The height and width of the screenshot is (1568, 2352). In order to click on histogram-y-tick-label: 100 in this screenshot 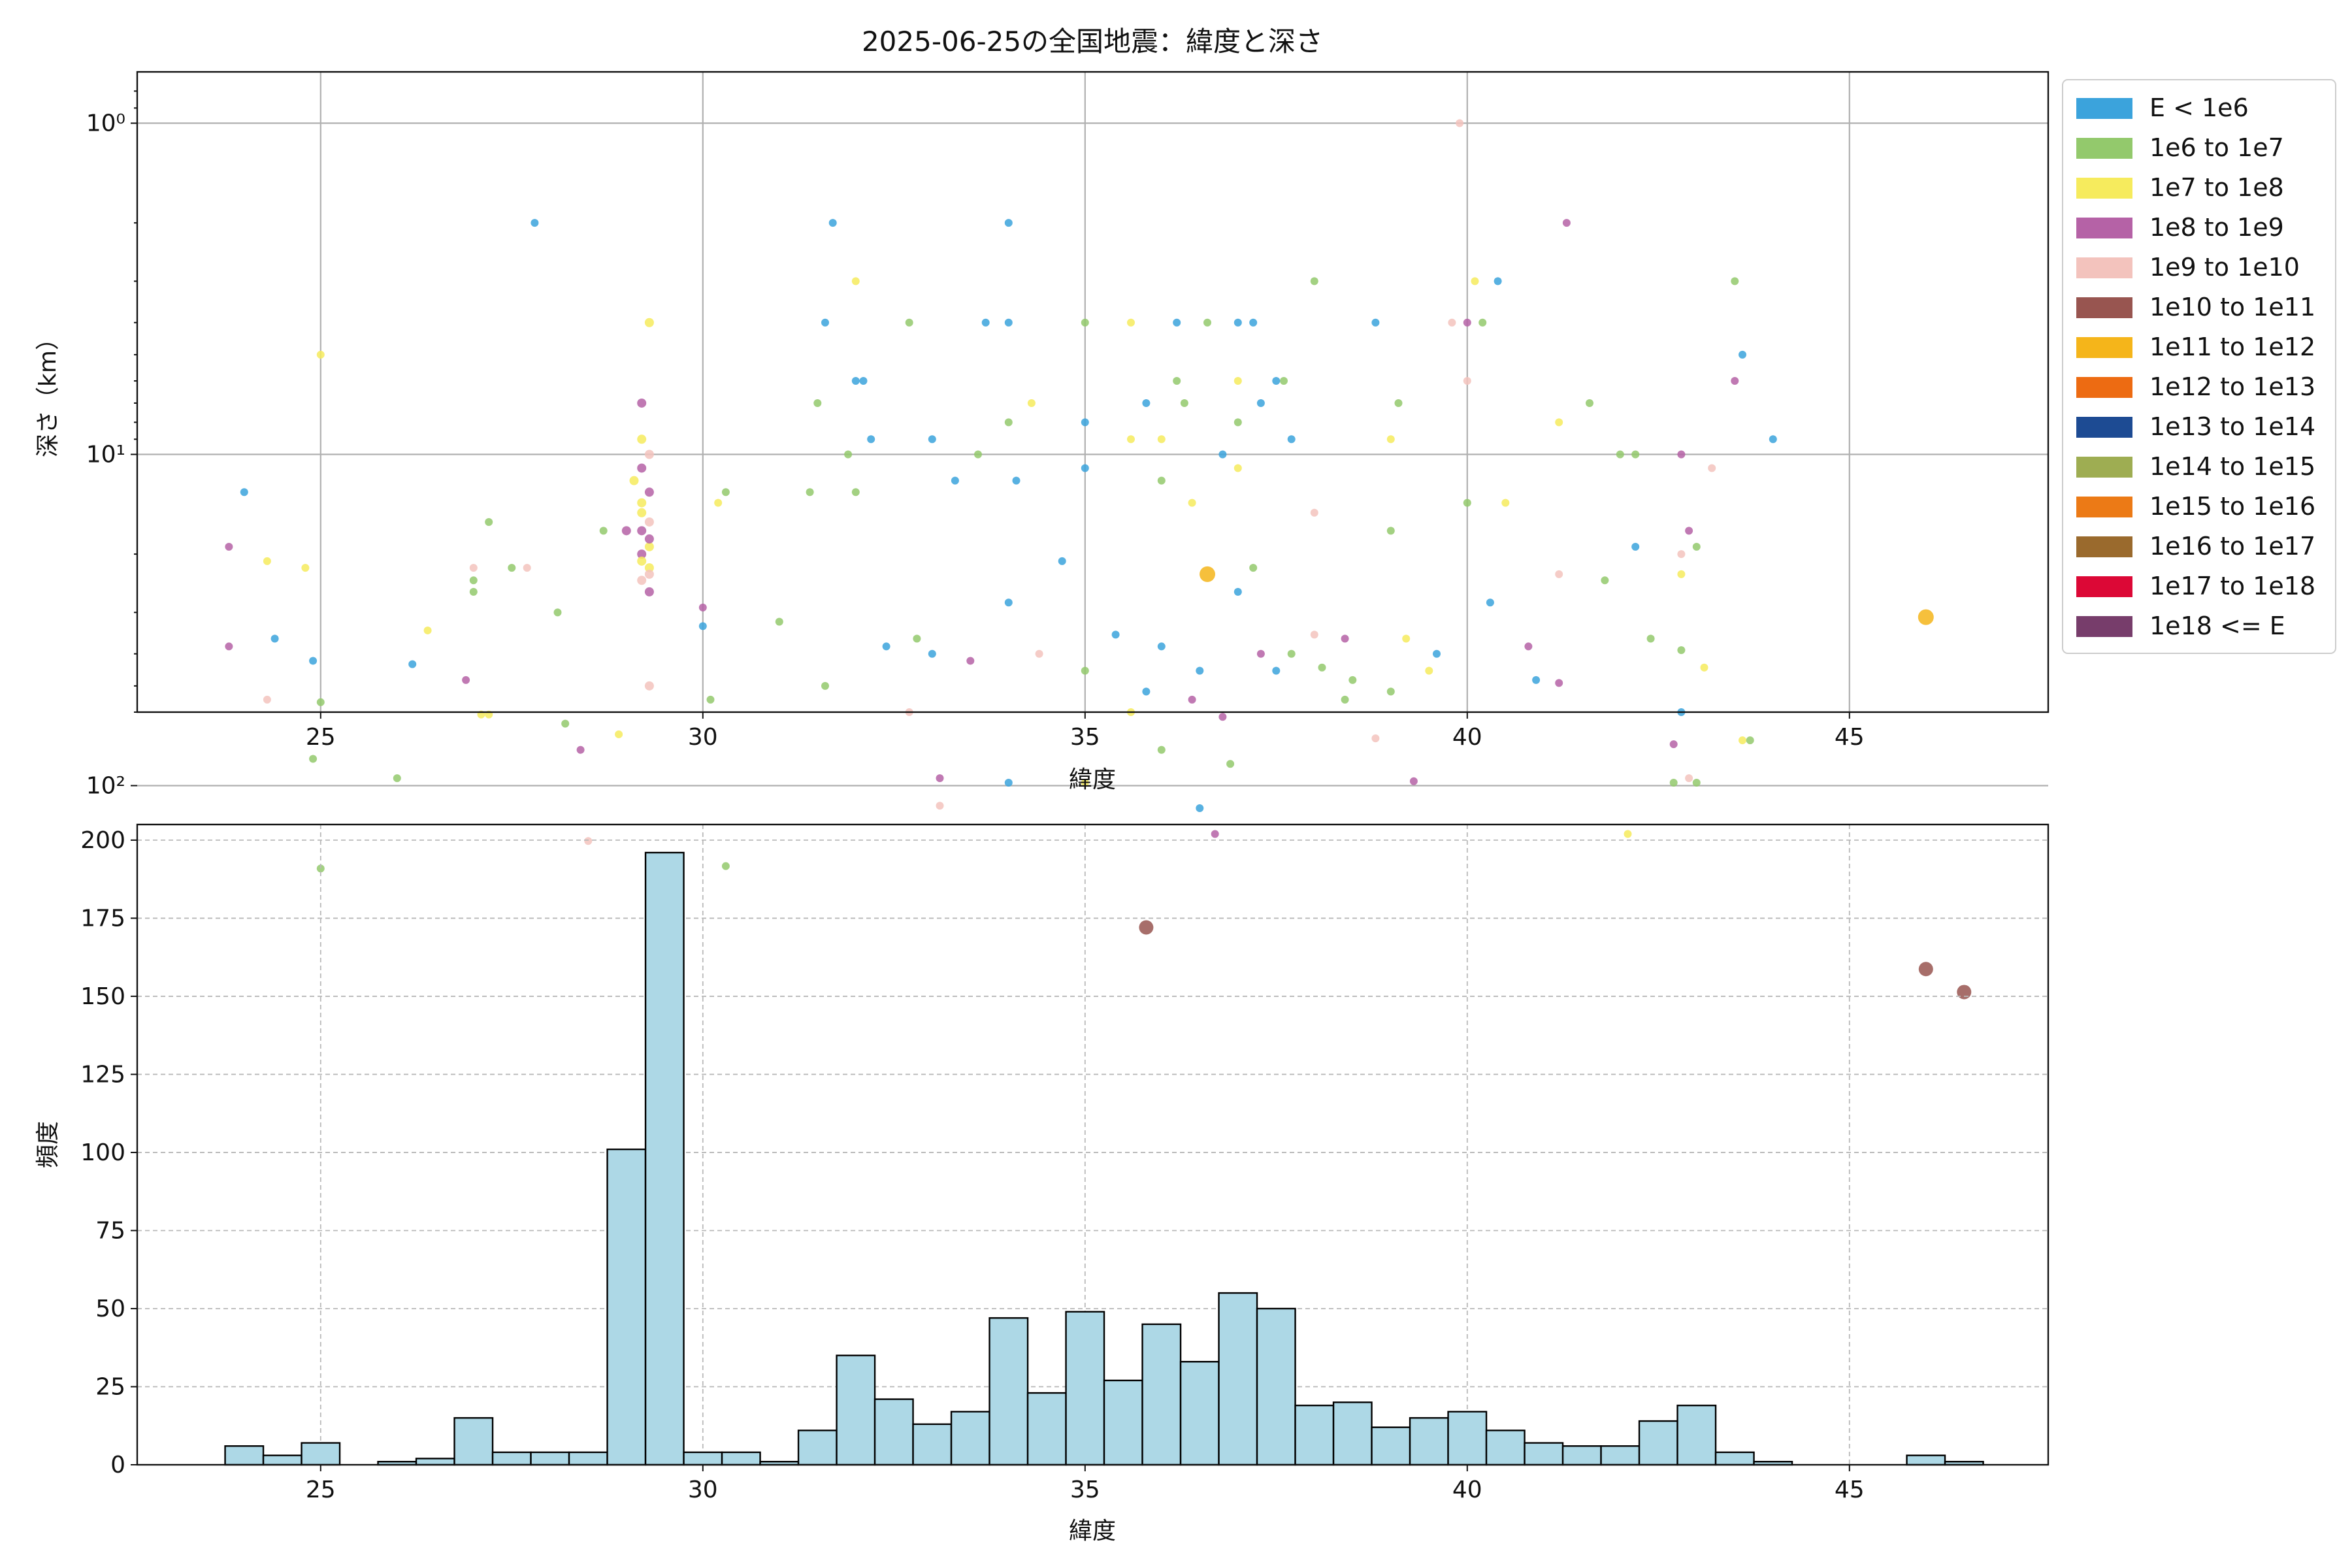, I will do `click(102, 1152)`.